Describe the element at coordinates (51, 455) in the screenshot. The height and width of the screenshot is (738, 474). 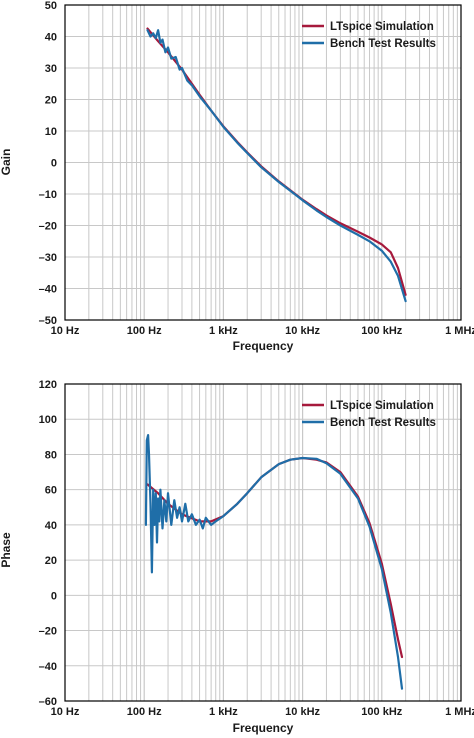
I see `y-tick-label: 80` at that location.